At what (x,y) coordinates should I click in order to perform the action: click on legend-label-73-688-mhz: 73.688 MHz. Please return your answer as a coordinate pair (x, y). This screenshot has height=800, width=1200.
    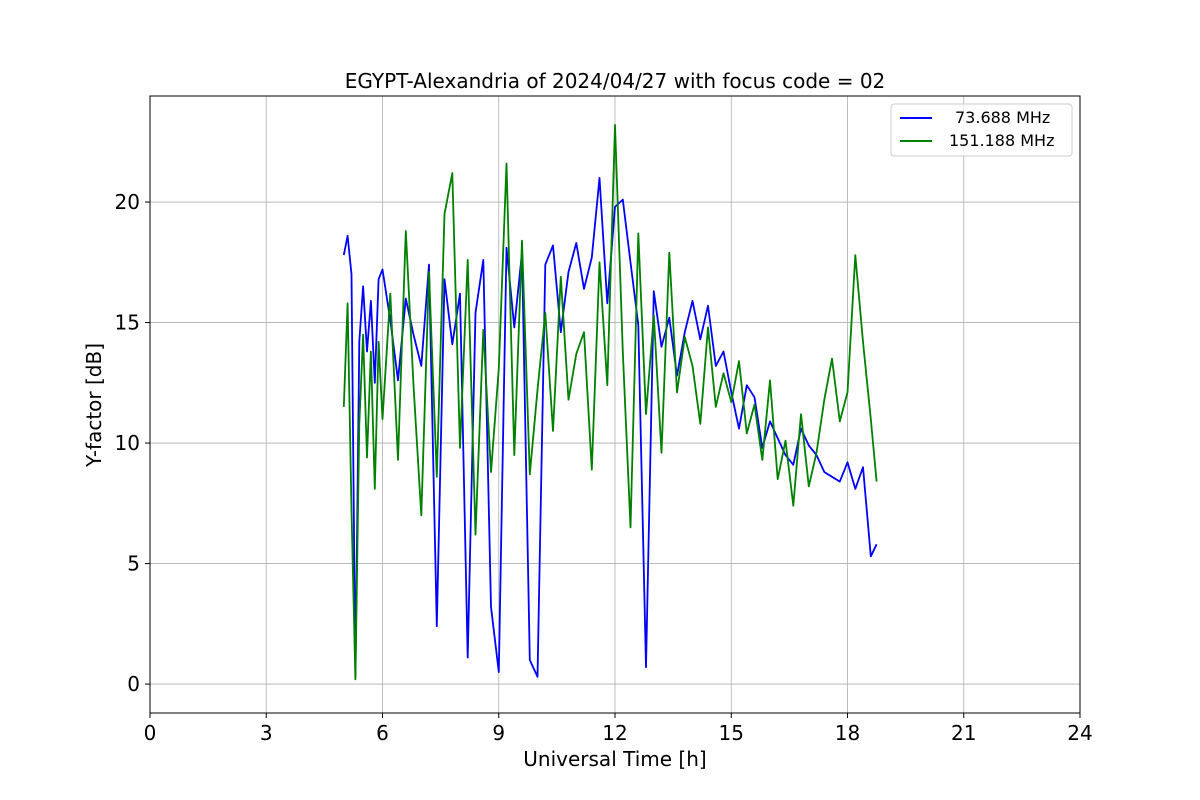
    Looking at the image, I should click on (1002, 117).